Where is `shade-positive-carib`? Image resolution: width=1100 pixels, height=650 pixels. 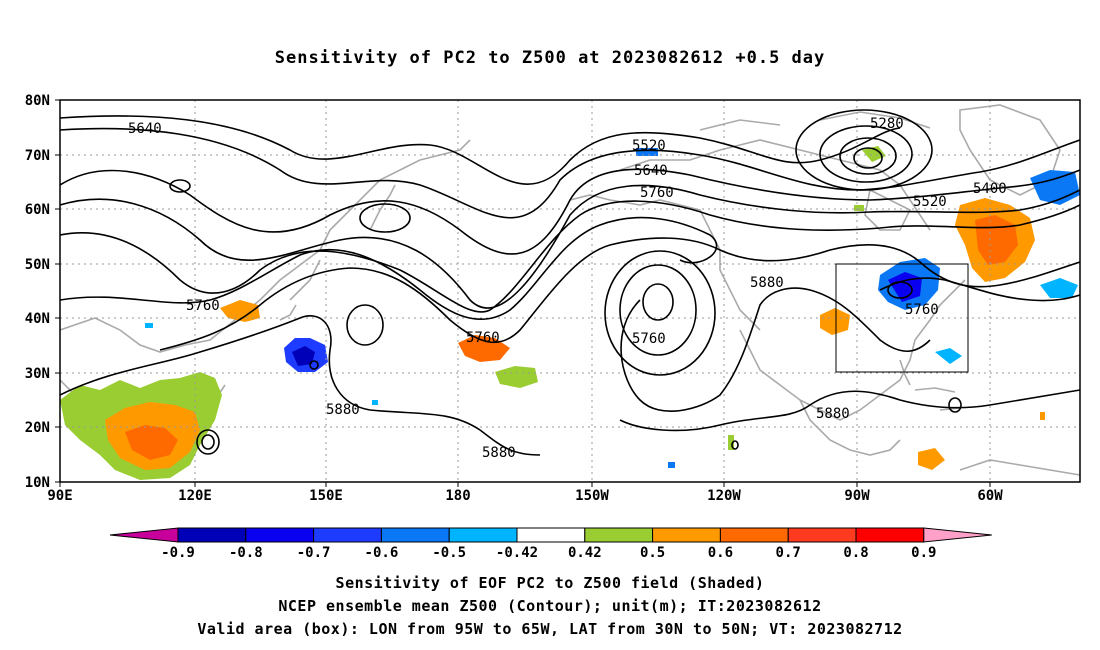 shade-positive-carib is located at coordinates (931, 459).